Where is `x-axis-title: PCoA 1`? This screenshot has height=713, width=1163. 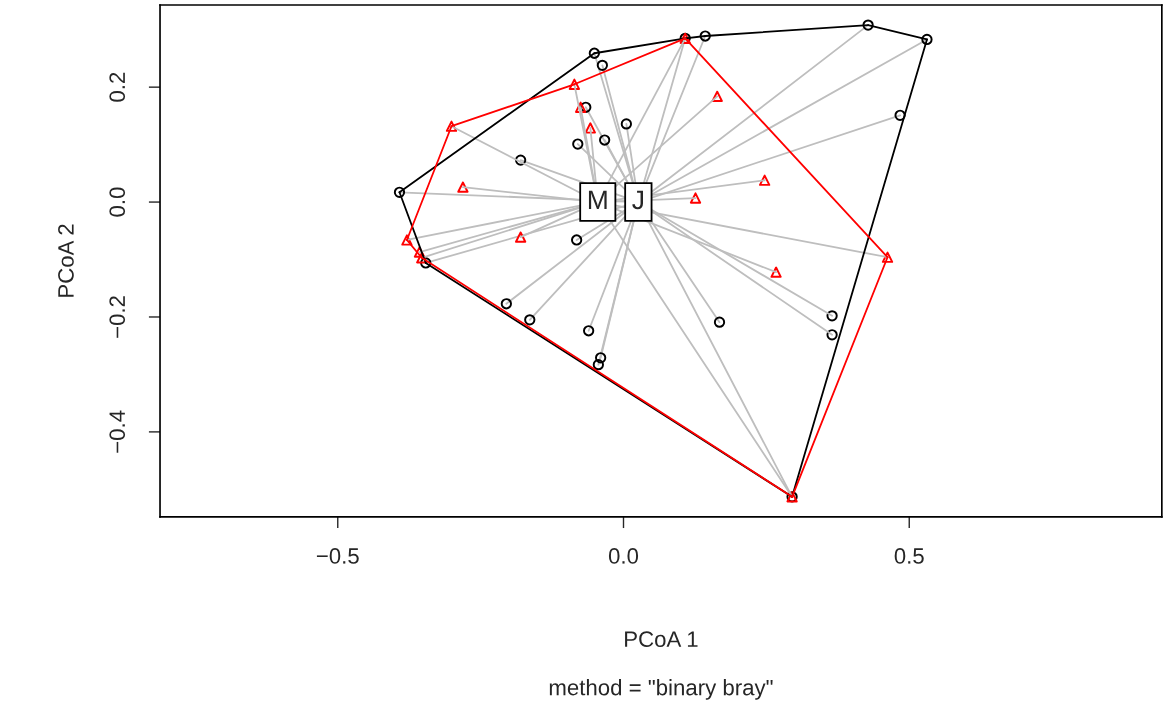
x-axis-title: PCoA 1 is located at coordinates (661, 639).